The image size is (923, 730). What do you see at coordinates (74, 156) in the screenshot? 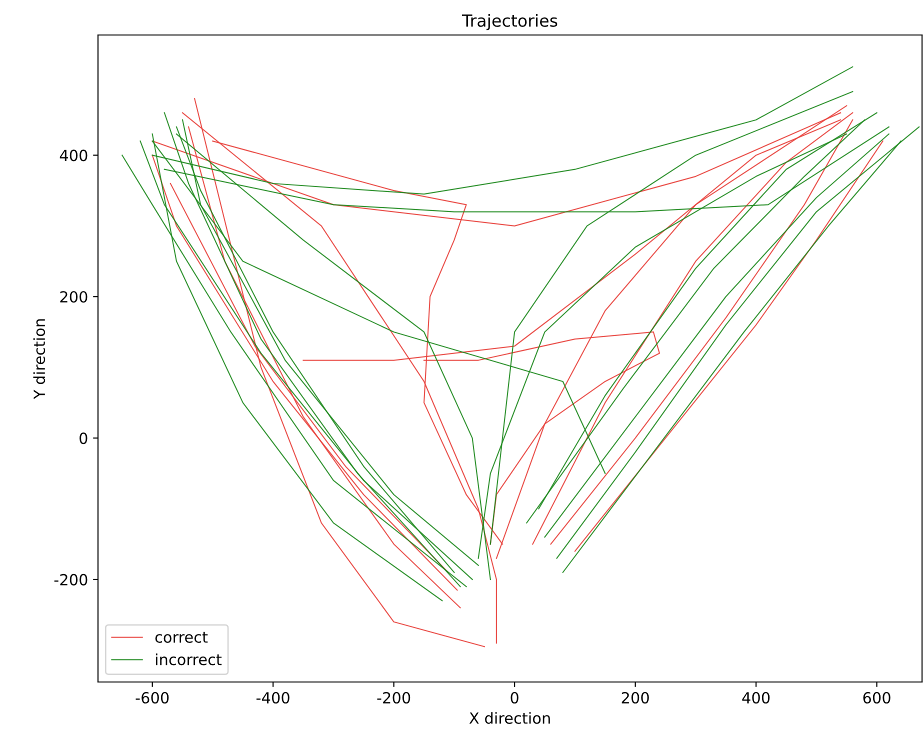
I see `y-tick-label: 400` at bounding box center [74, 156].